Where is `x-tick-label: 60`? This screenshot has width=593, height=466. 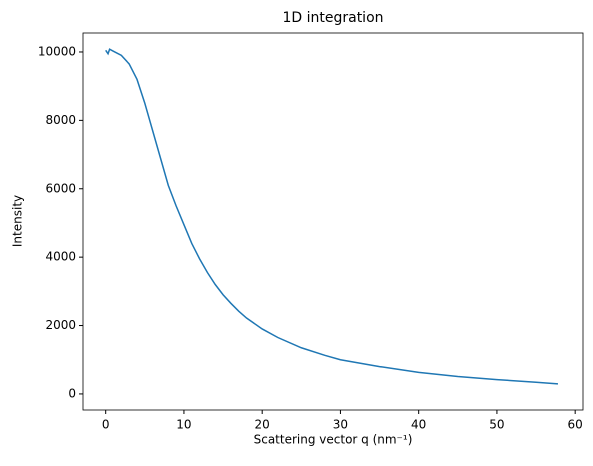
x-tick-label: 60 is located at coordinates (575, 425).